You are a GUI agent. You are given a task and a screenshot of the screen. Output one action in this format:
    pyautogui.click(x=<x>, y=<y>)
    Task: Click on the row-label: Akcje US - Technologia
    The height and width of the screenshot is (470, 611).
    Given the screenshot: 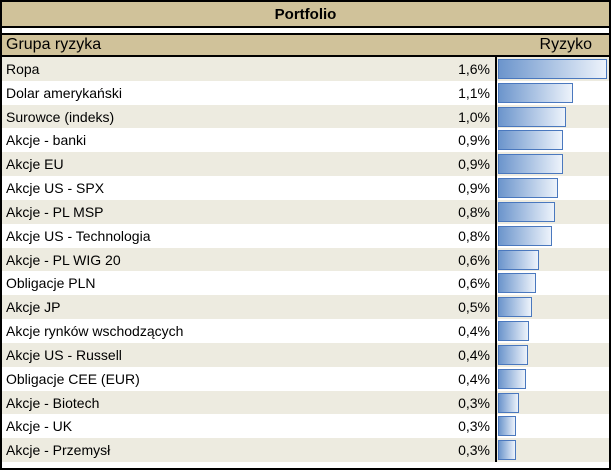 What is the action you would take?
    pyautogui.click(x=78, y=235)
    